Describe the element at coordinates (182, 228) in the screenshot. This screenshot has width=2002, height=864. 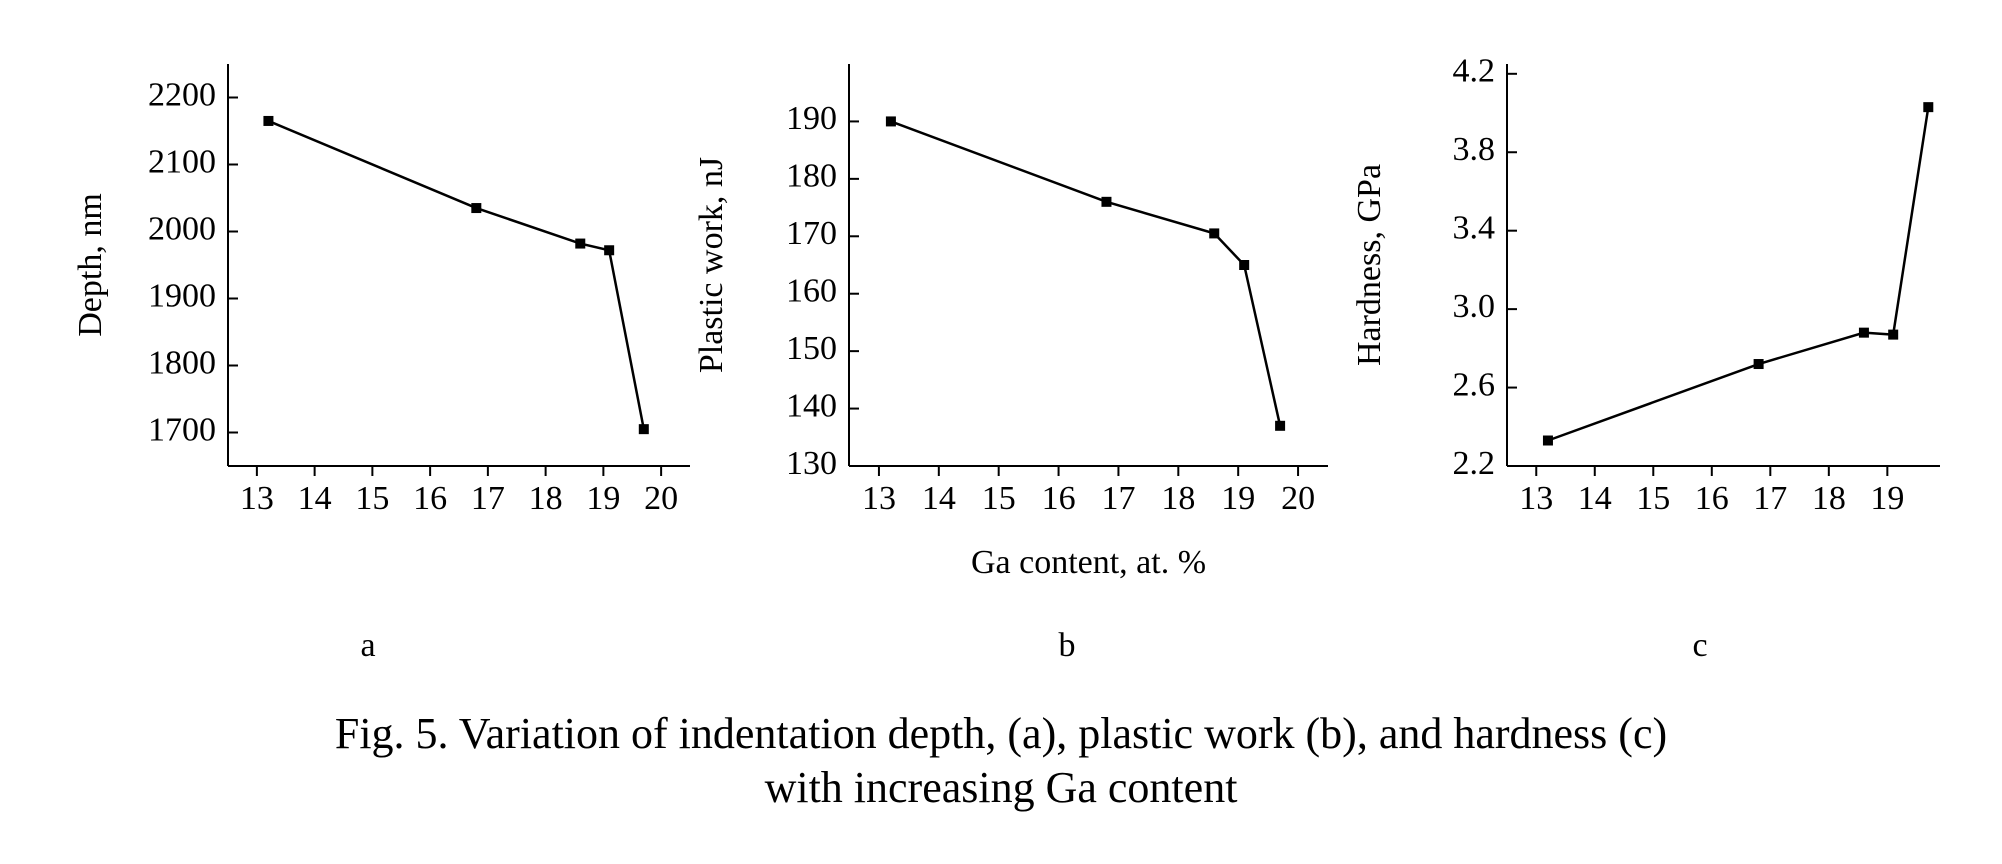
I see `y-tick-label: 2000` at that location.